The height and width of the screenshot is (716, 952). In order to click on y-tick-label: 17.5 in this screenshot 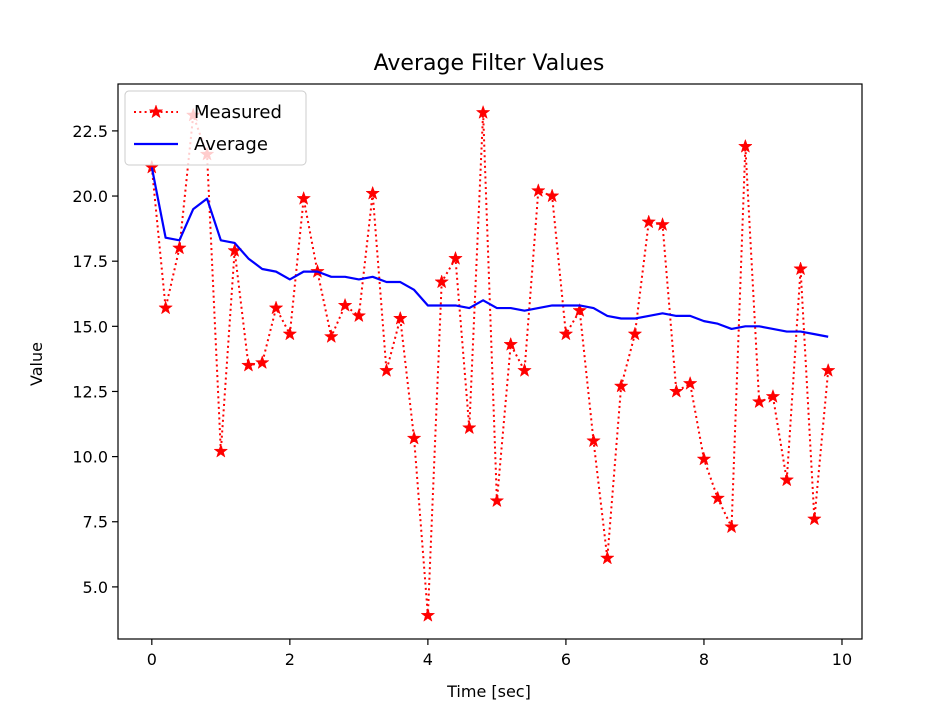, I will do `click(90, 261)`.